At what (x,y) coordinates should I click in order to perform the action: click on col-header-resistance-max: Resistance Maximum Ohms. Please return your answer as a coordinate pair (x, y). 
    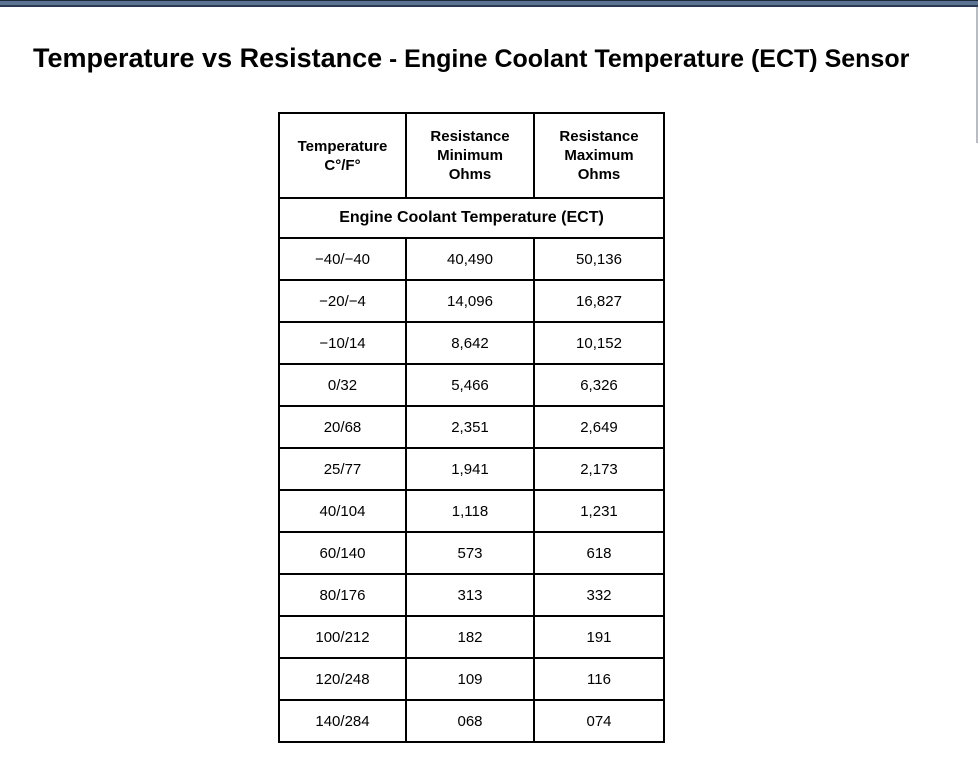
    Looking at the image, I should click on (599, 155).